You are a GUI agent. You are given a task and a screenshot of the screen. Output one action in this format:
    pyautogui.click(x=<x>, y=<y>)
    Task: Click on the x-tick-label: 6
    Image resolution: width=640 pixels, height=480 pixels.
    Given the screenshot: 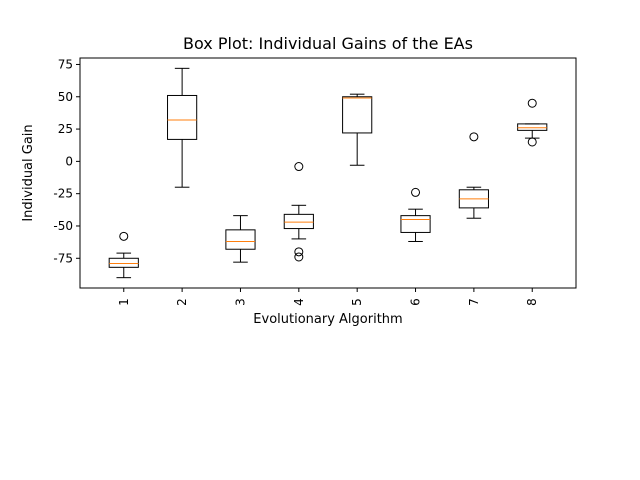 What is the action you would take?
    pyautogui.click(x=416, y=302)
    